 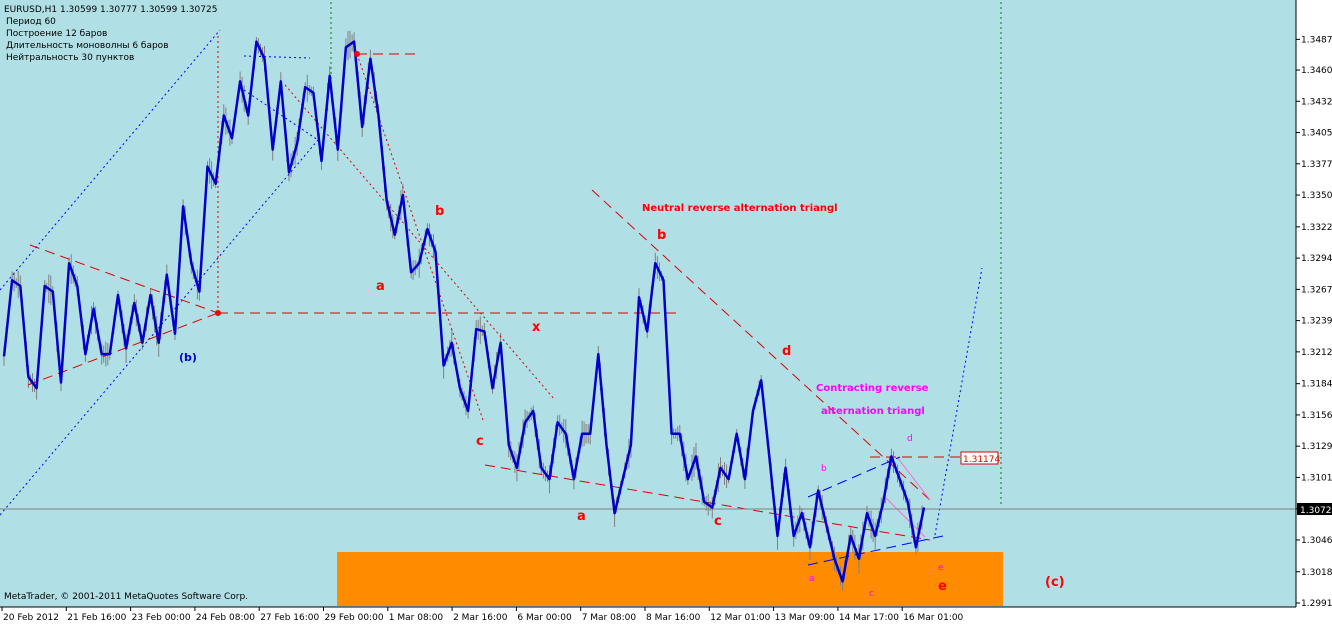 I want to click on small-label-a: a, so click(x=812, y=579).